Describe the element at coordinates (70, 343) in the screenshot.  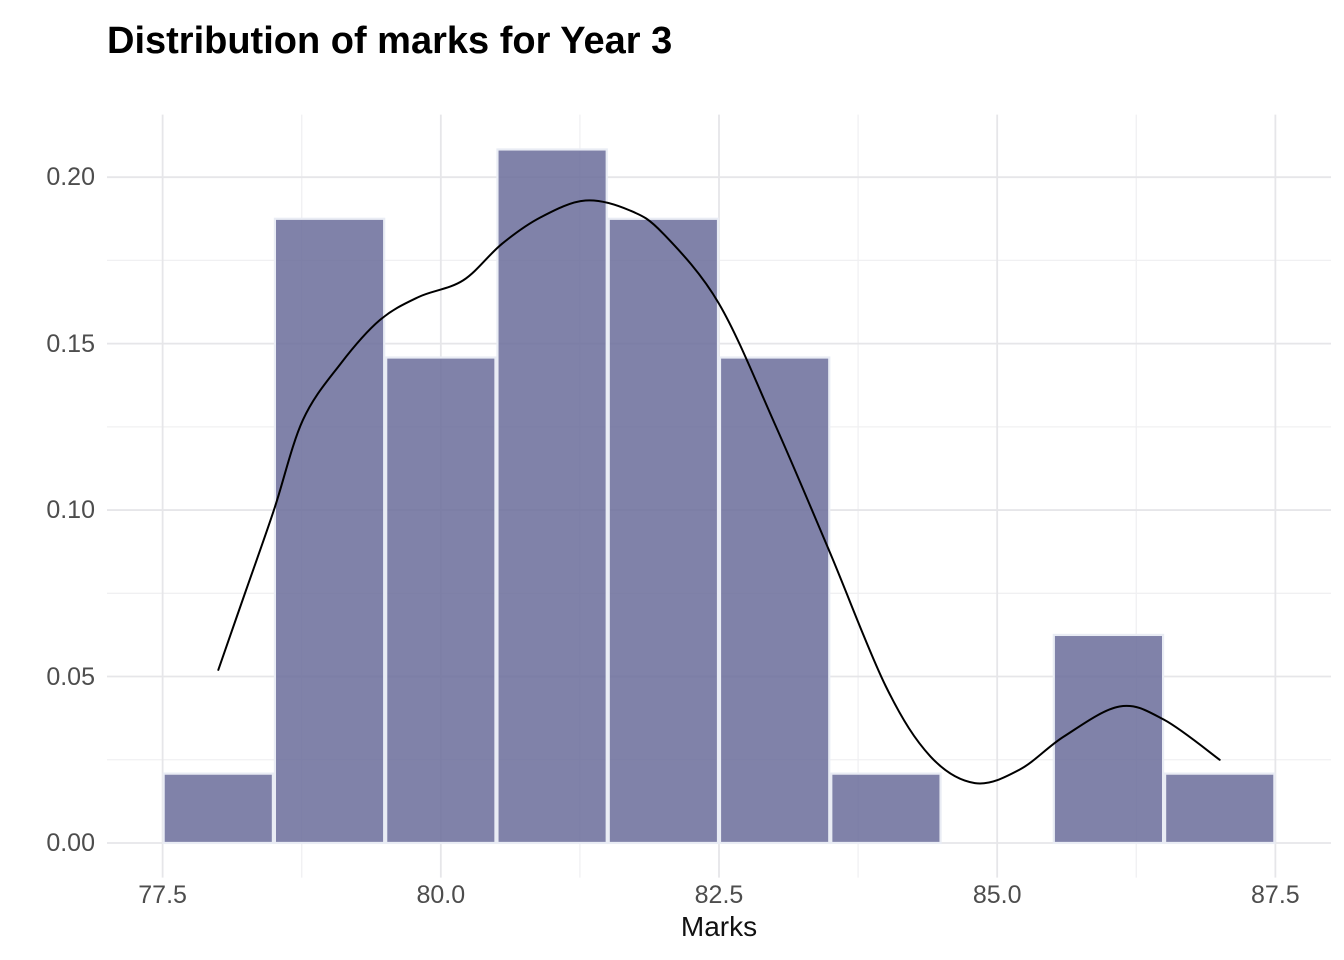
I see `y-tick-label: 0.15` at that location.